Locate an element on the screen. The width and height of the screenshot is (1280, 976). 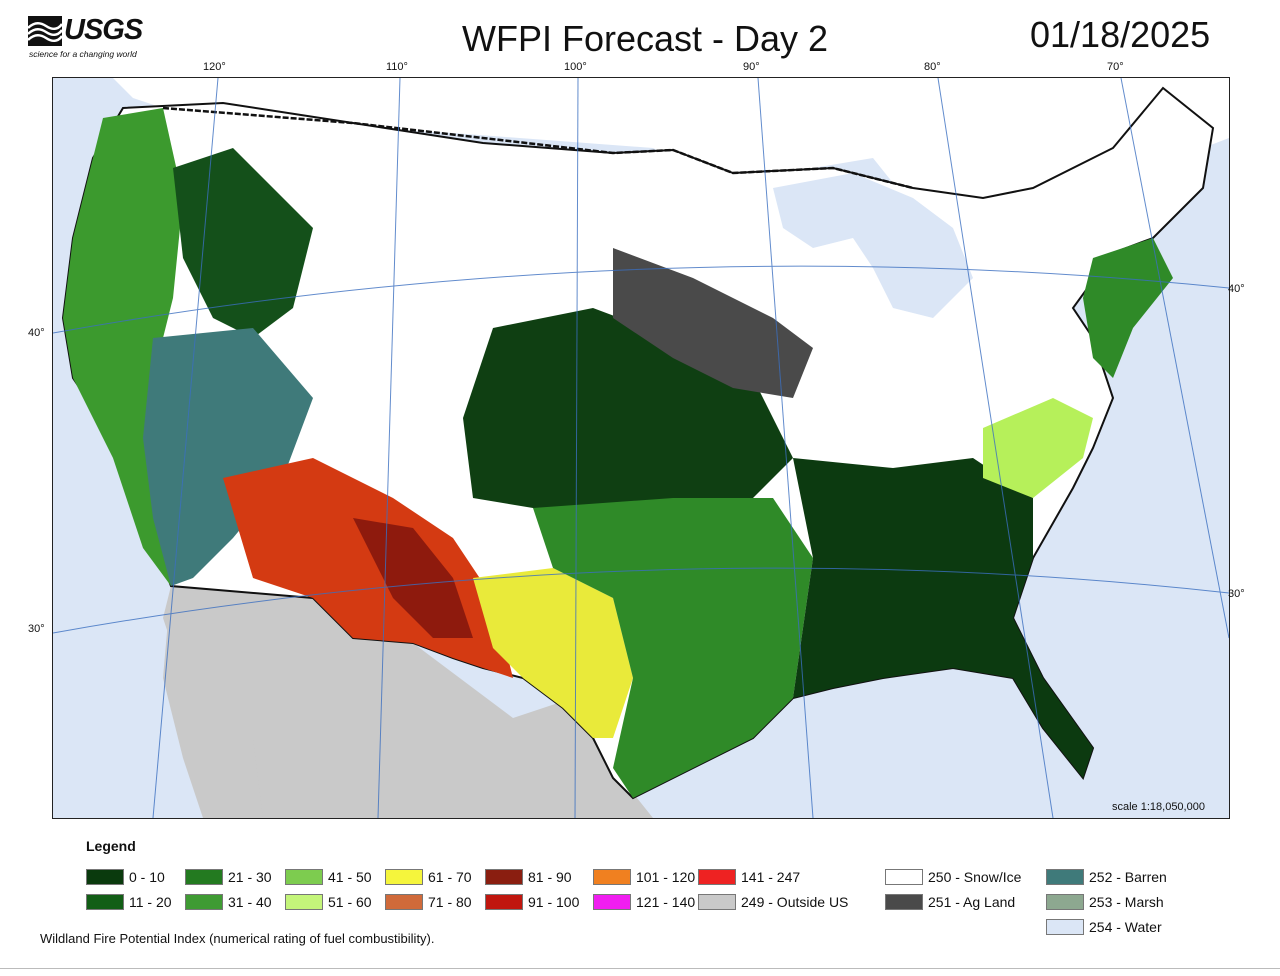
legend-label: 21 - 30 is located at coordinates (250, 877).